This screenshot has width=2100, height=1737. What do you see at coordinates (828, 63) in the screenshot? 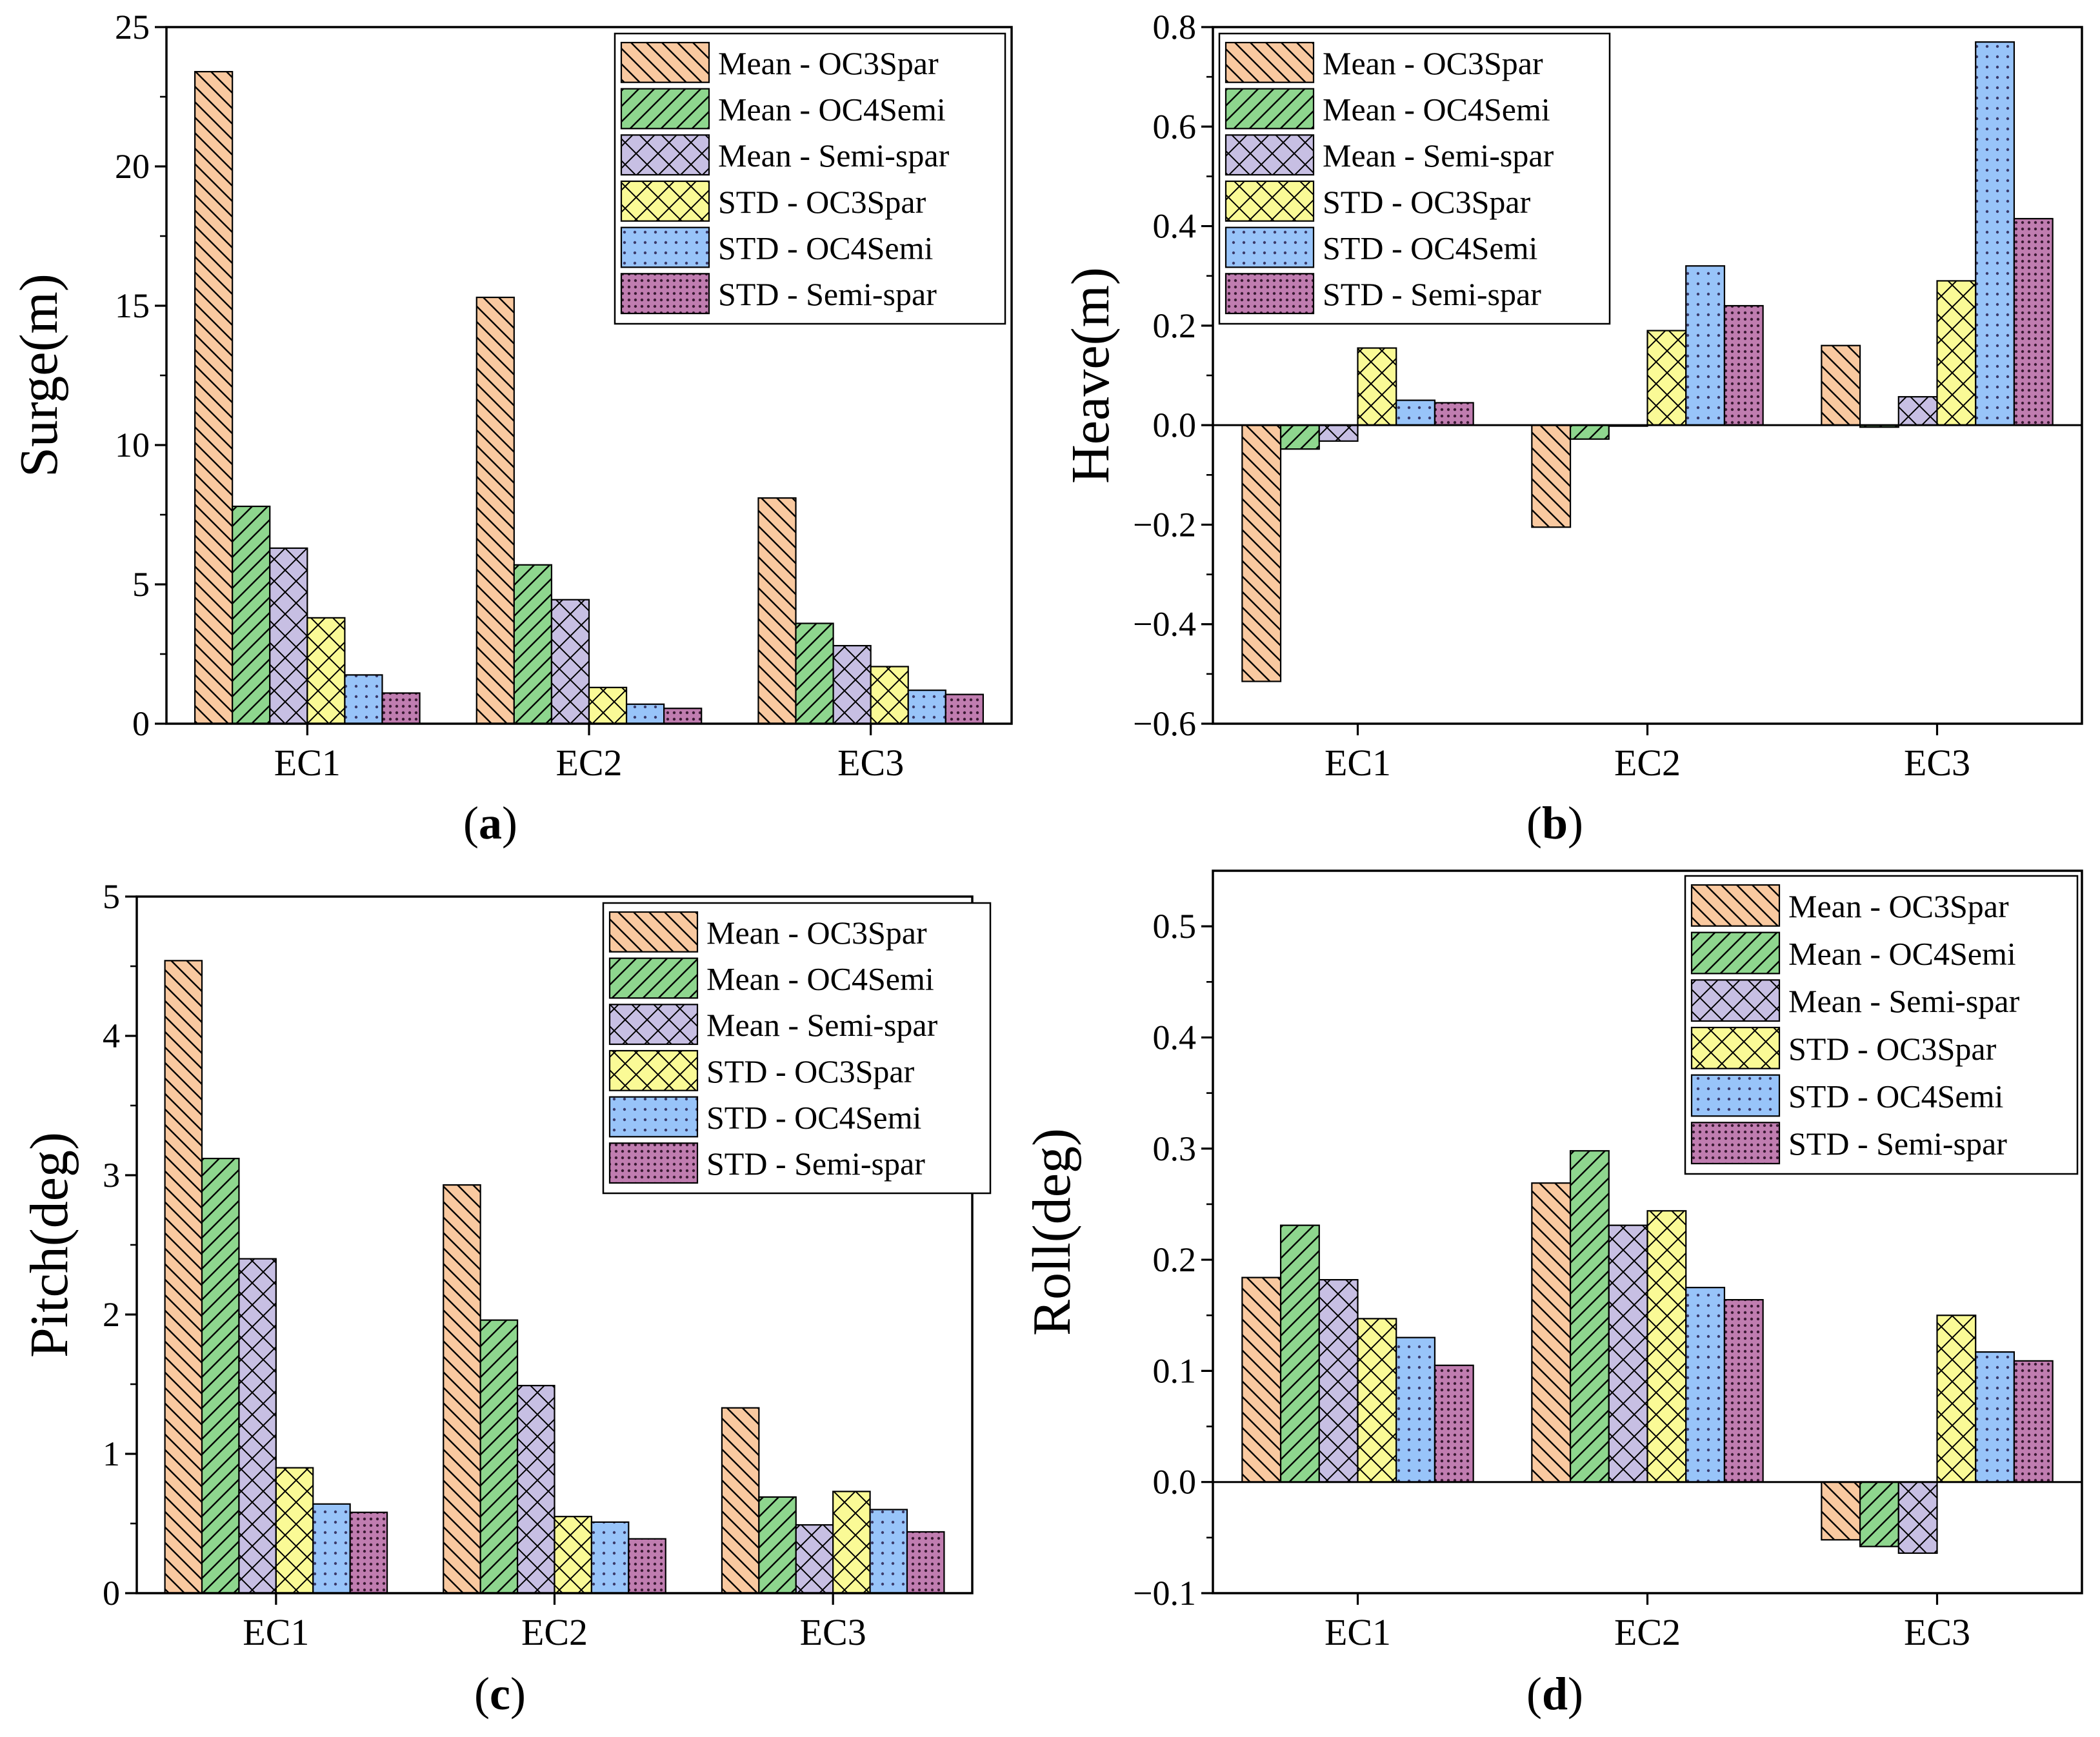
I see `legend-label-a-0: Mean - OC3Spar` at bounding box center [828, 63].